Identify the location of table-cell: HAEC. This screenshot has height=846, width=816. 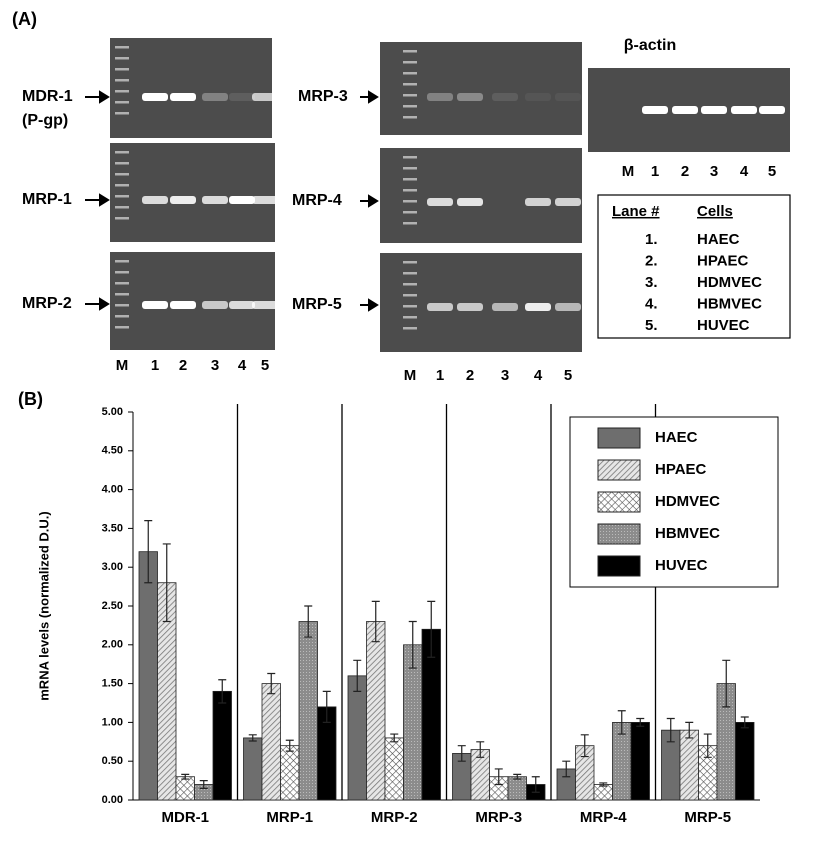
(718, 239).